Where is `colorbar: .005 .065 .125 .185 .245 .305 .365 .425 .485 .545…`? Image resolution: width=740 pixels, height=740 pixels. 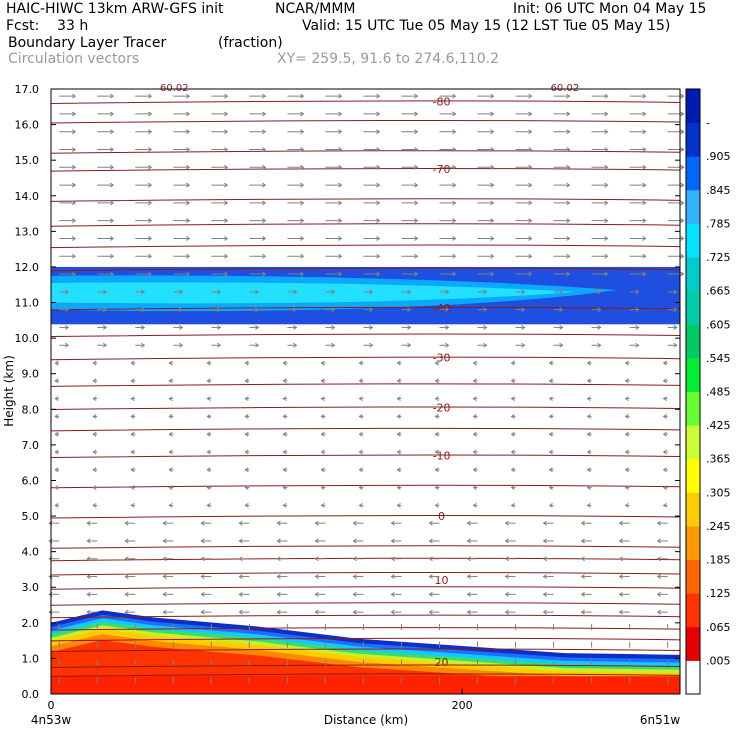 colorbar: .005 .065 .125 .185 .245 .305 .365 .425 .485 .545… is located at coordinates (708, 391).